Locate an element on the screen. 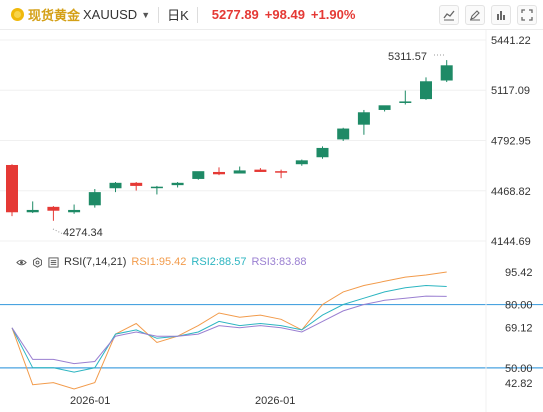 The image size is (543, 412). period-selector: 日K is located at coordinates (178, 15).